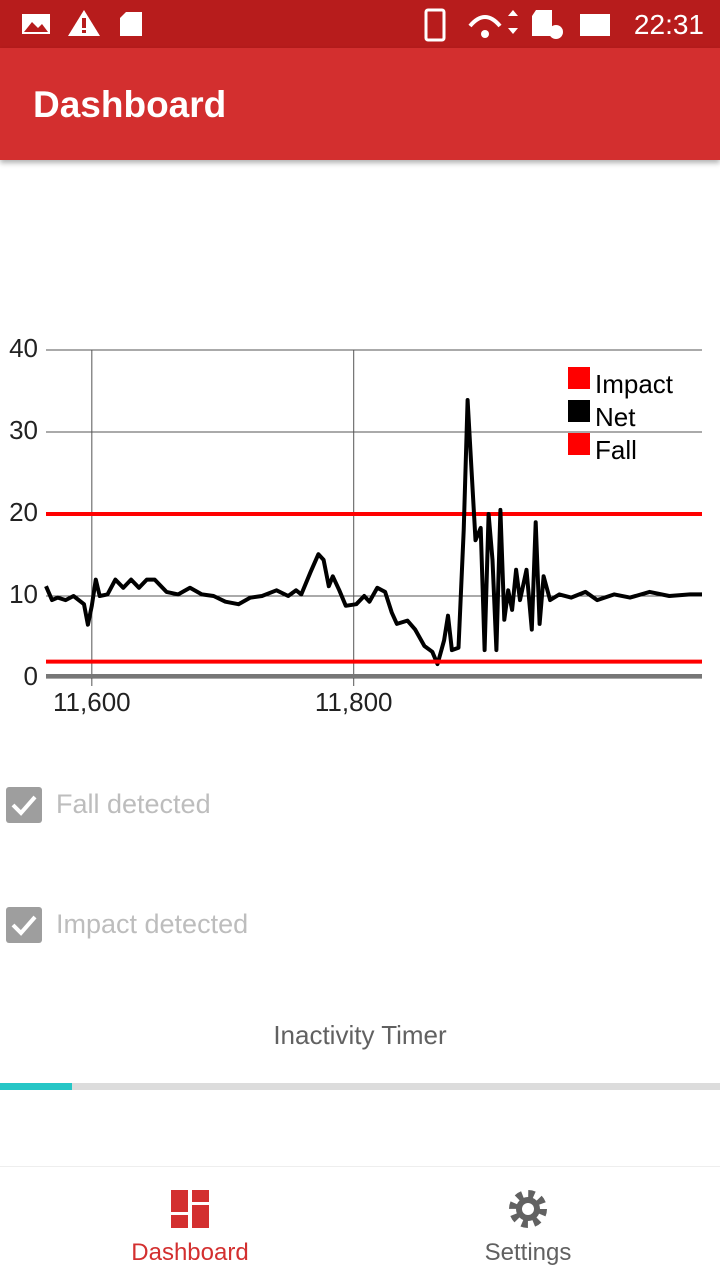 The height and width of the screenshot is (1281, 720). What do you see at coordinates (36, 1086) in the screenshot?
I see `progress-fill` at bounding box center [36, 1086].